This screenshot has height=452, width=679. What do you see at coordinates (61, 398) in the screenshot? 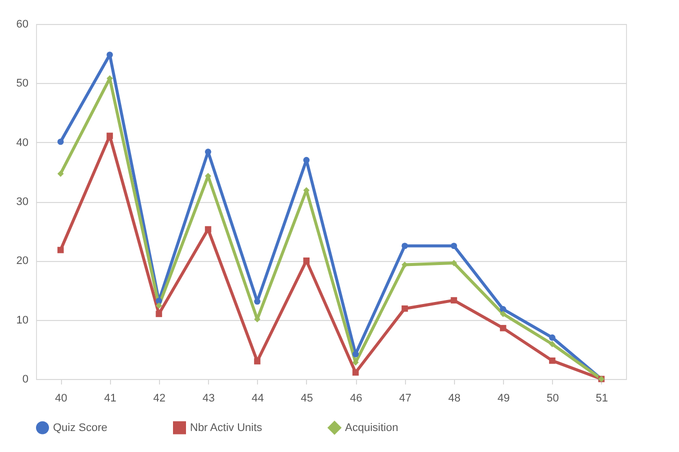
I see `x-tick-label: 40` at bounding box center [61, 398].